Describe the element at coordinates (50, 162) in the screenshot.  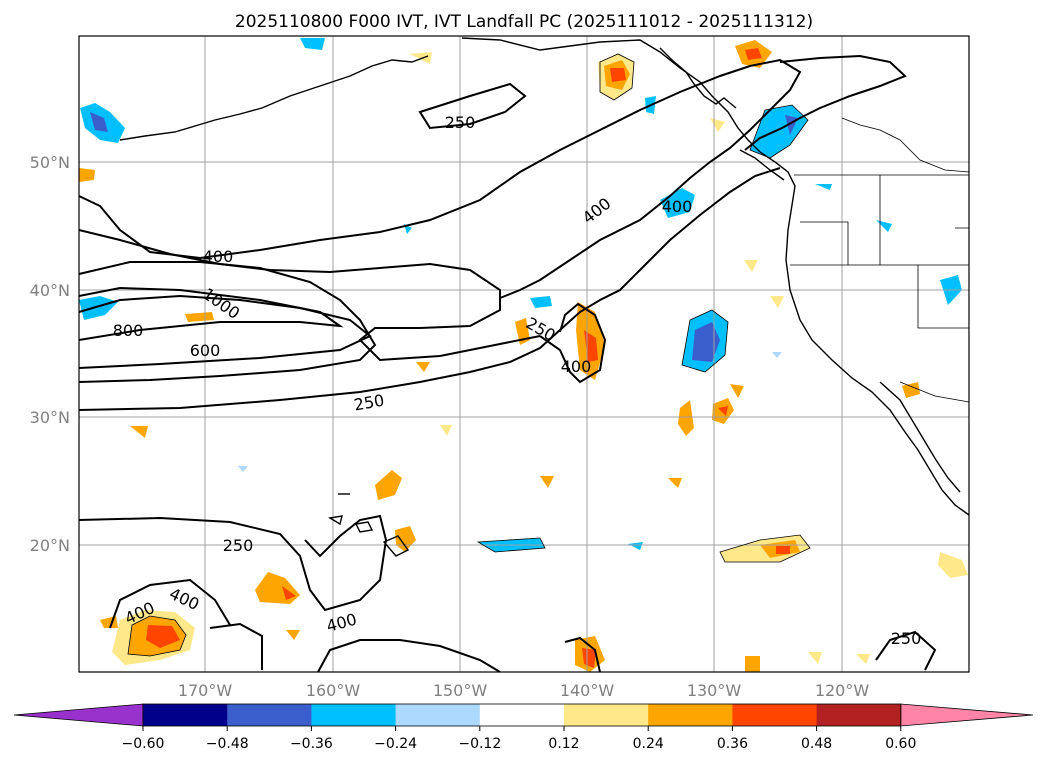
I see `lat-label-50n: 50°N` at that location.